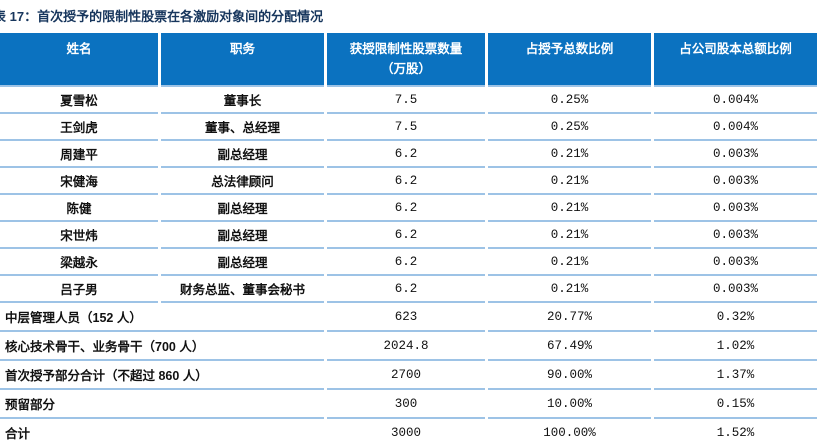 This screenshot has height=443, width=817. What do you see at coordinates (79, 60) in the screenshot?
I see `header-name: 姓名` at bounding box center [79, 60].